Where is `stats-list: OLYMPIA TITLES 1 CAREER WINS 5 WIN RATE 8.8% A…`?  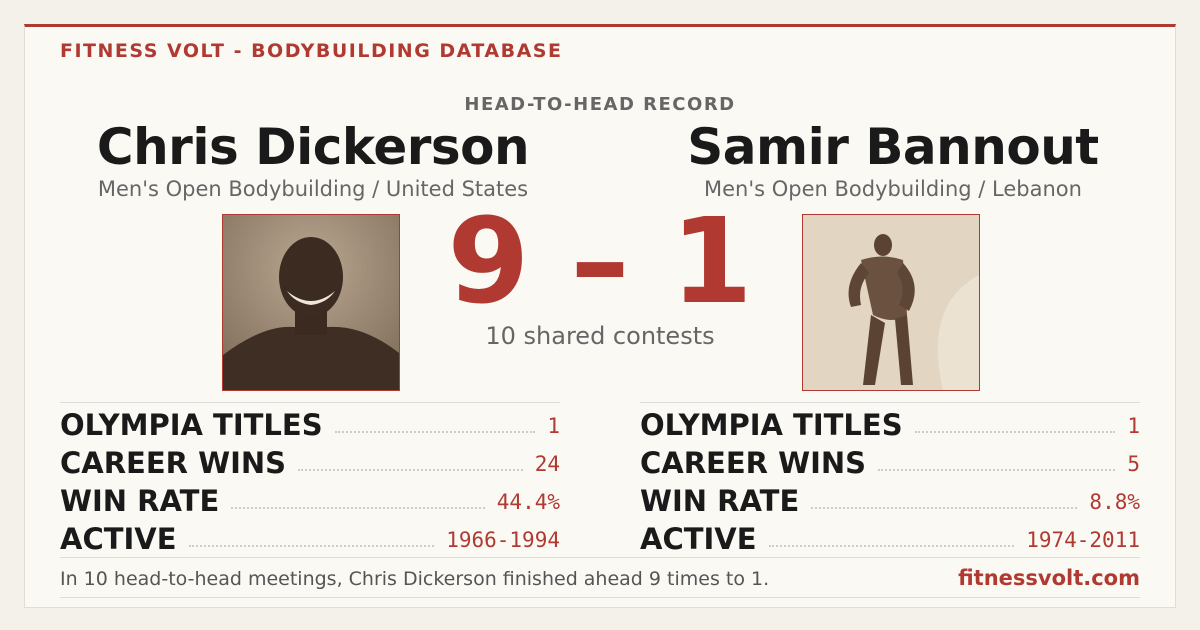 stats-list: OLYMPIA TITLES 1 CAREER WINS 5 WIN RATE 8.8% A… is located at coordinates (890, 478).